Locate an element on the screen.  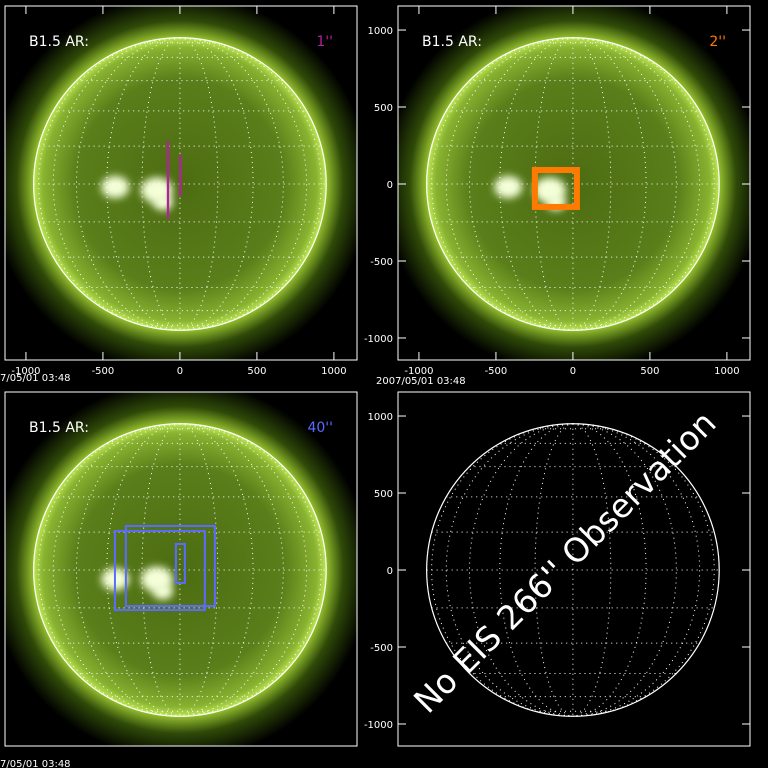
slit-label: 1'' is located at coordinates (324, 42).